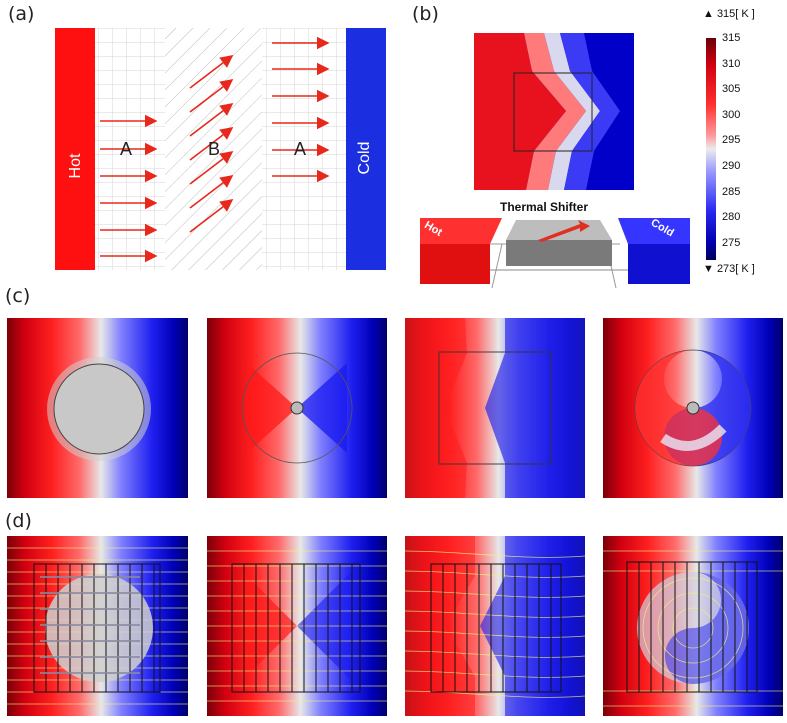 The width and height of the screenshot is (787, 723). What do you see at coordinates (693, 408) in the screenshot?
I see `panel-c4-field` at bounding box center [693, 408].